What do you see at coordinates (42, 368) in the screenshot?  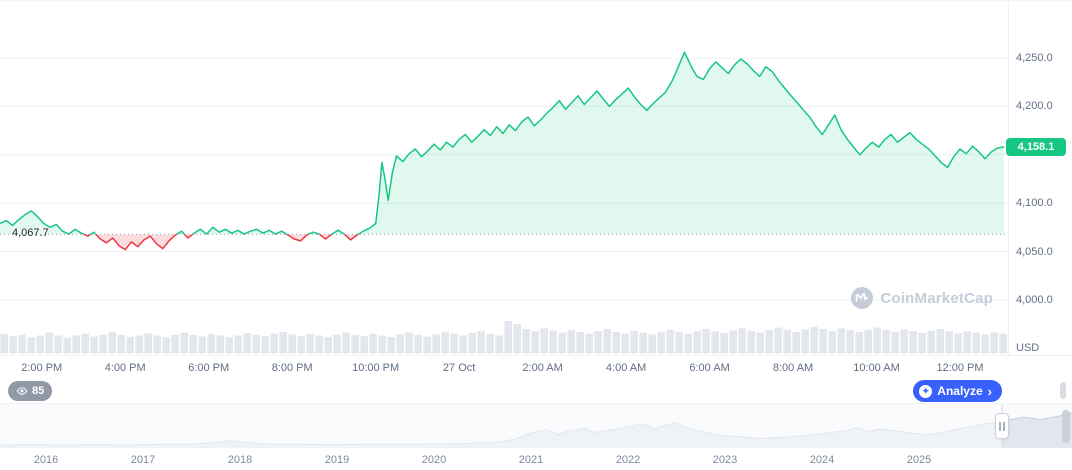 I see `x-axis-label: 2:00 PM` at bounding box center [42, 368].